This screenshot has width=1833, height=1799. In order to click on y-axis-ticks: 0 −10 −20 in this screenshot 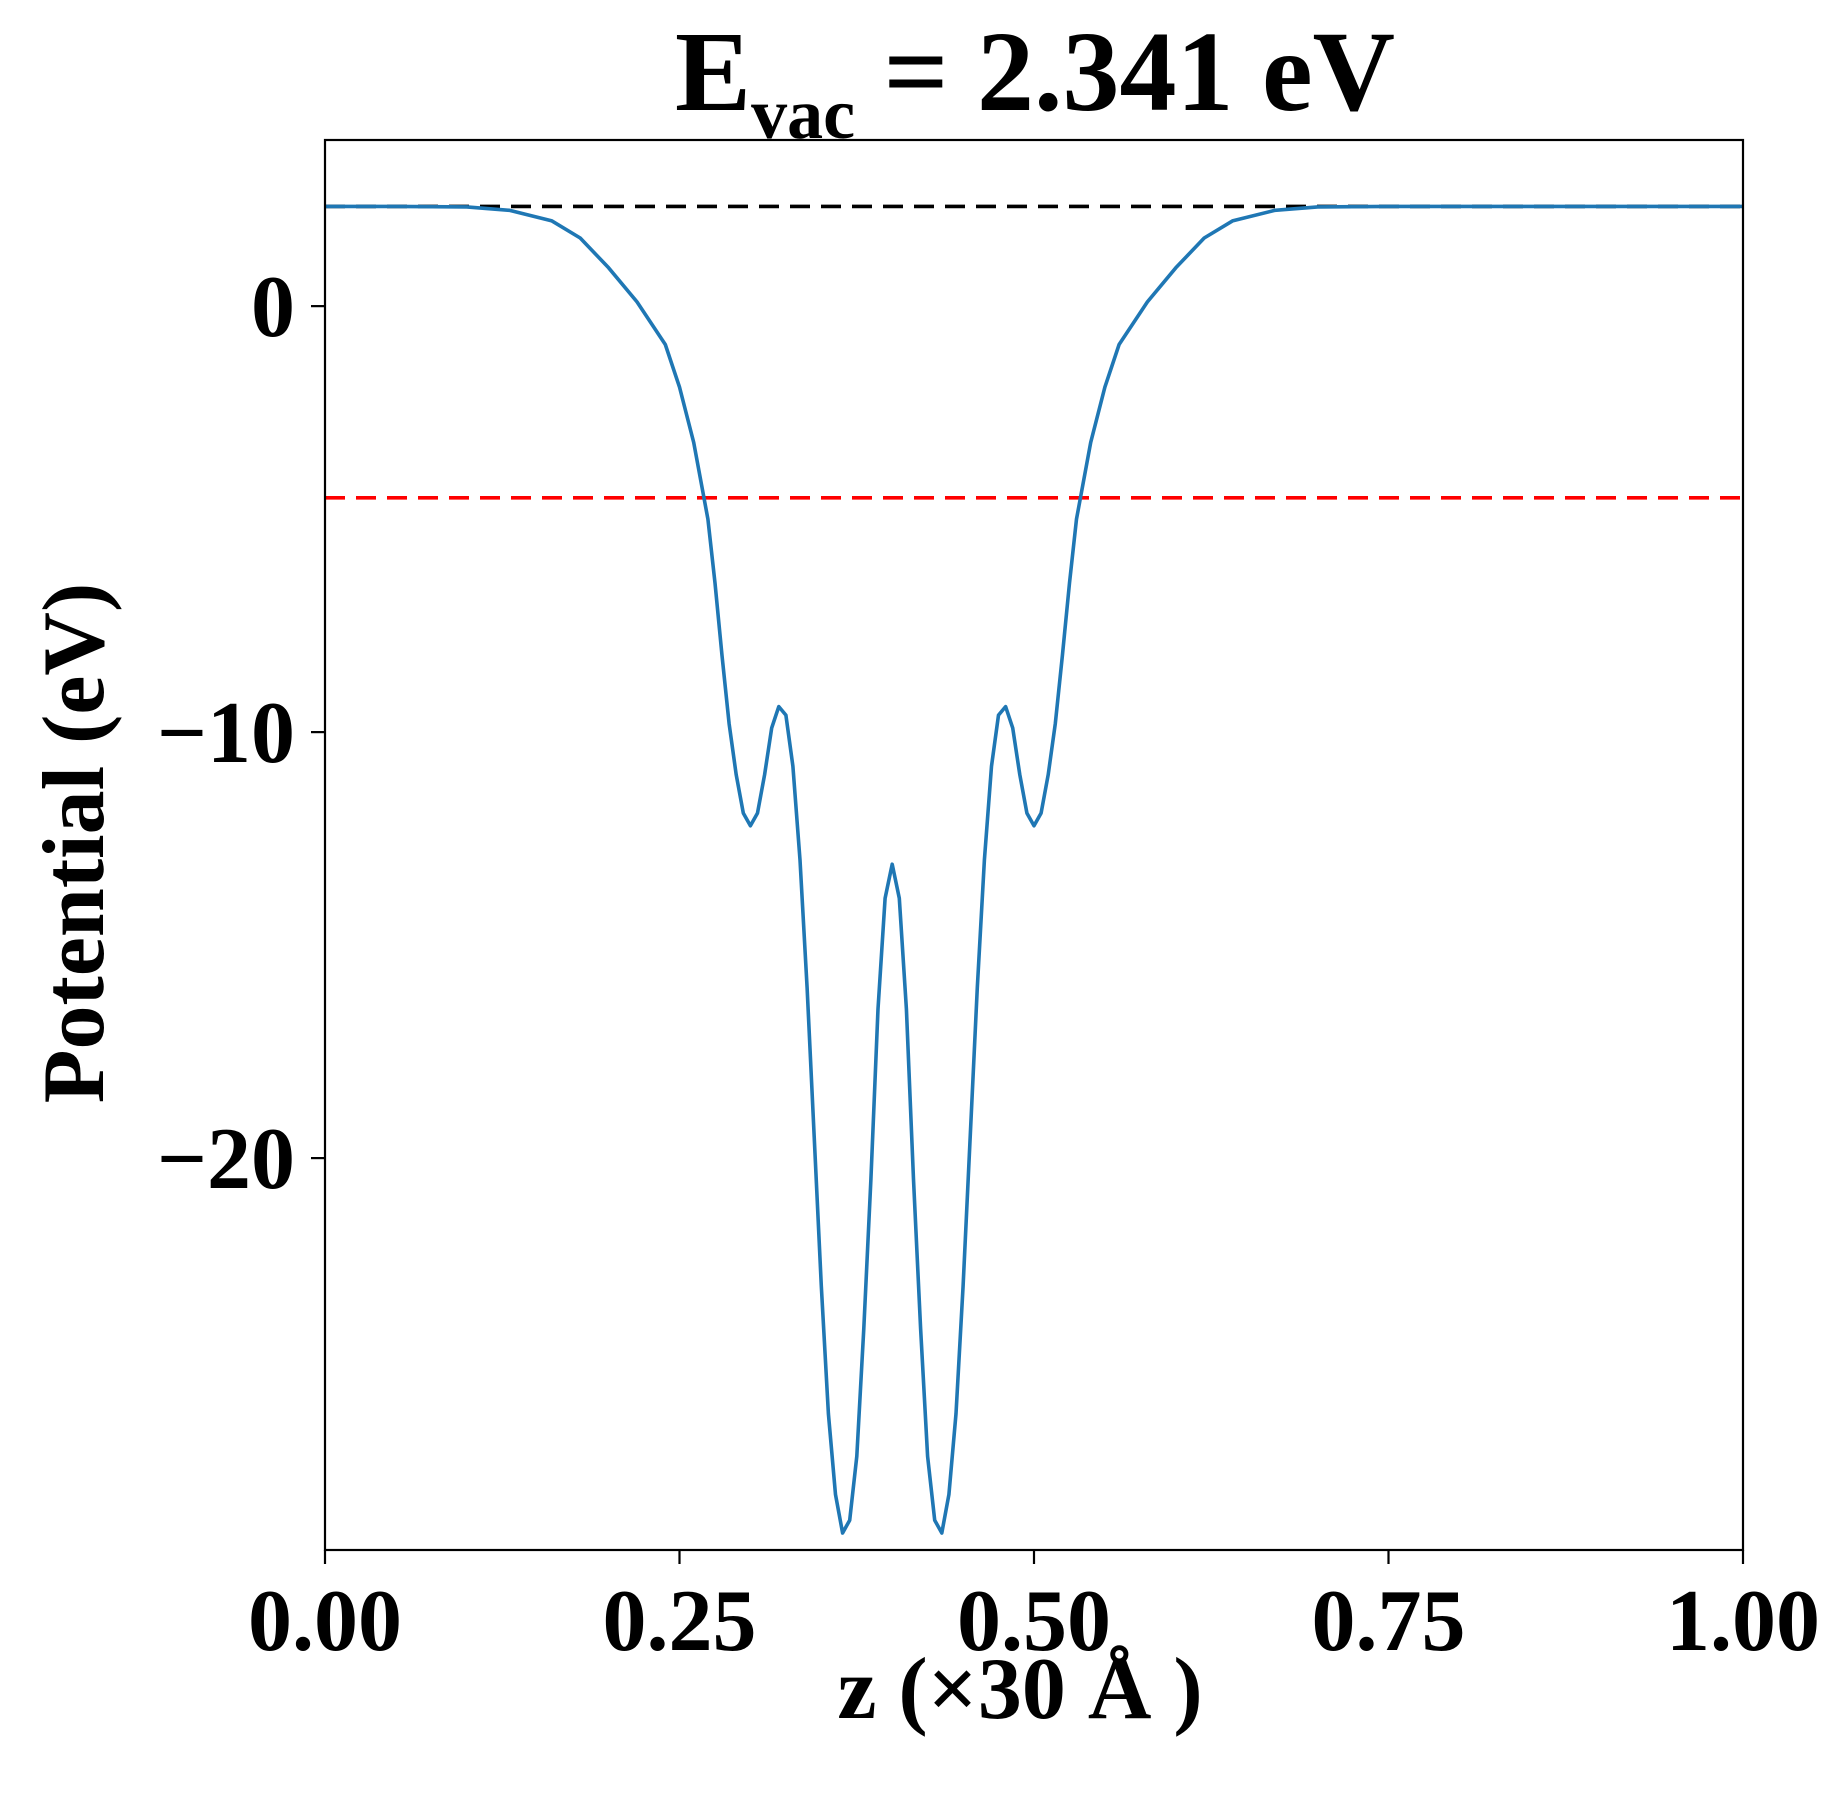, I will do `click(241, 733)`.